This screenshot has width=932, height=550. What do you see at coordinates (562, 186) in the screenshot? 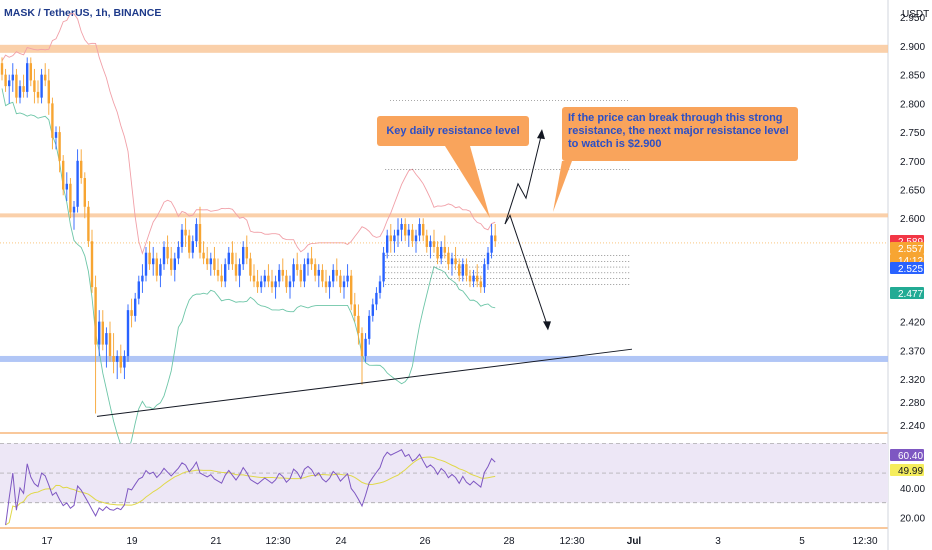
I see `callout-pointer-breakout` at bounding box center [562, 186].